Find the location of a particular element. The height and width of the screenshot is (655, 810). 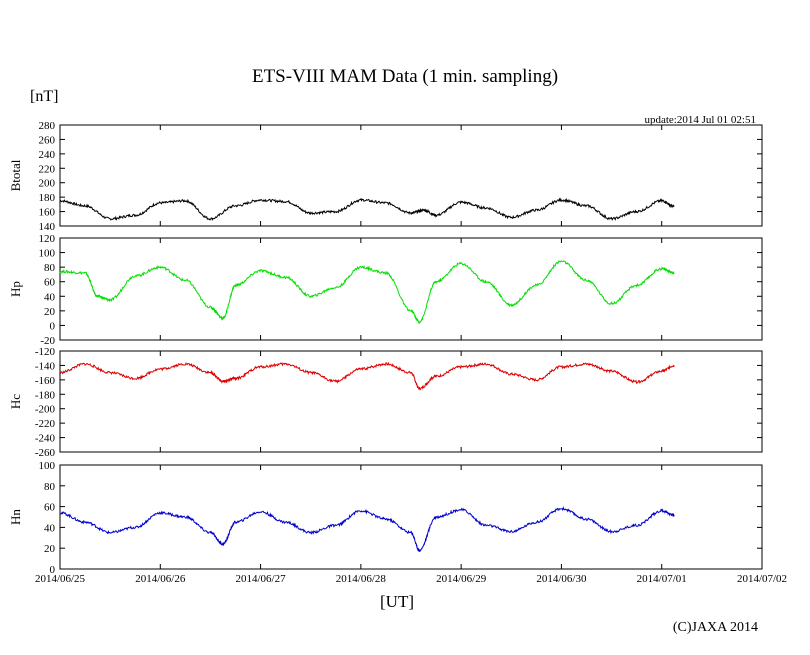

y-tick-label: -180 is located at coordinates (45, 395).